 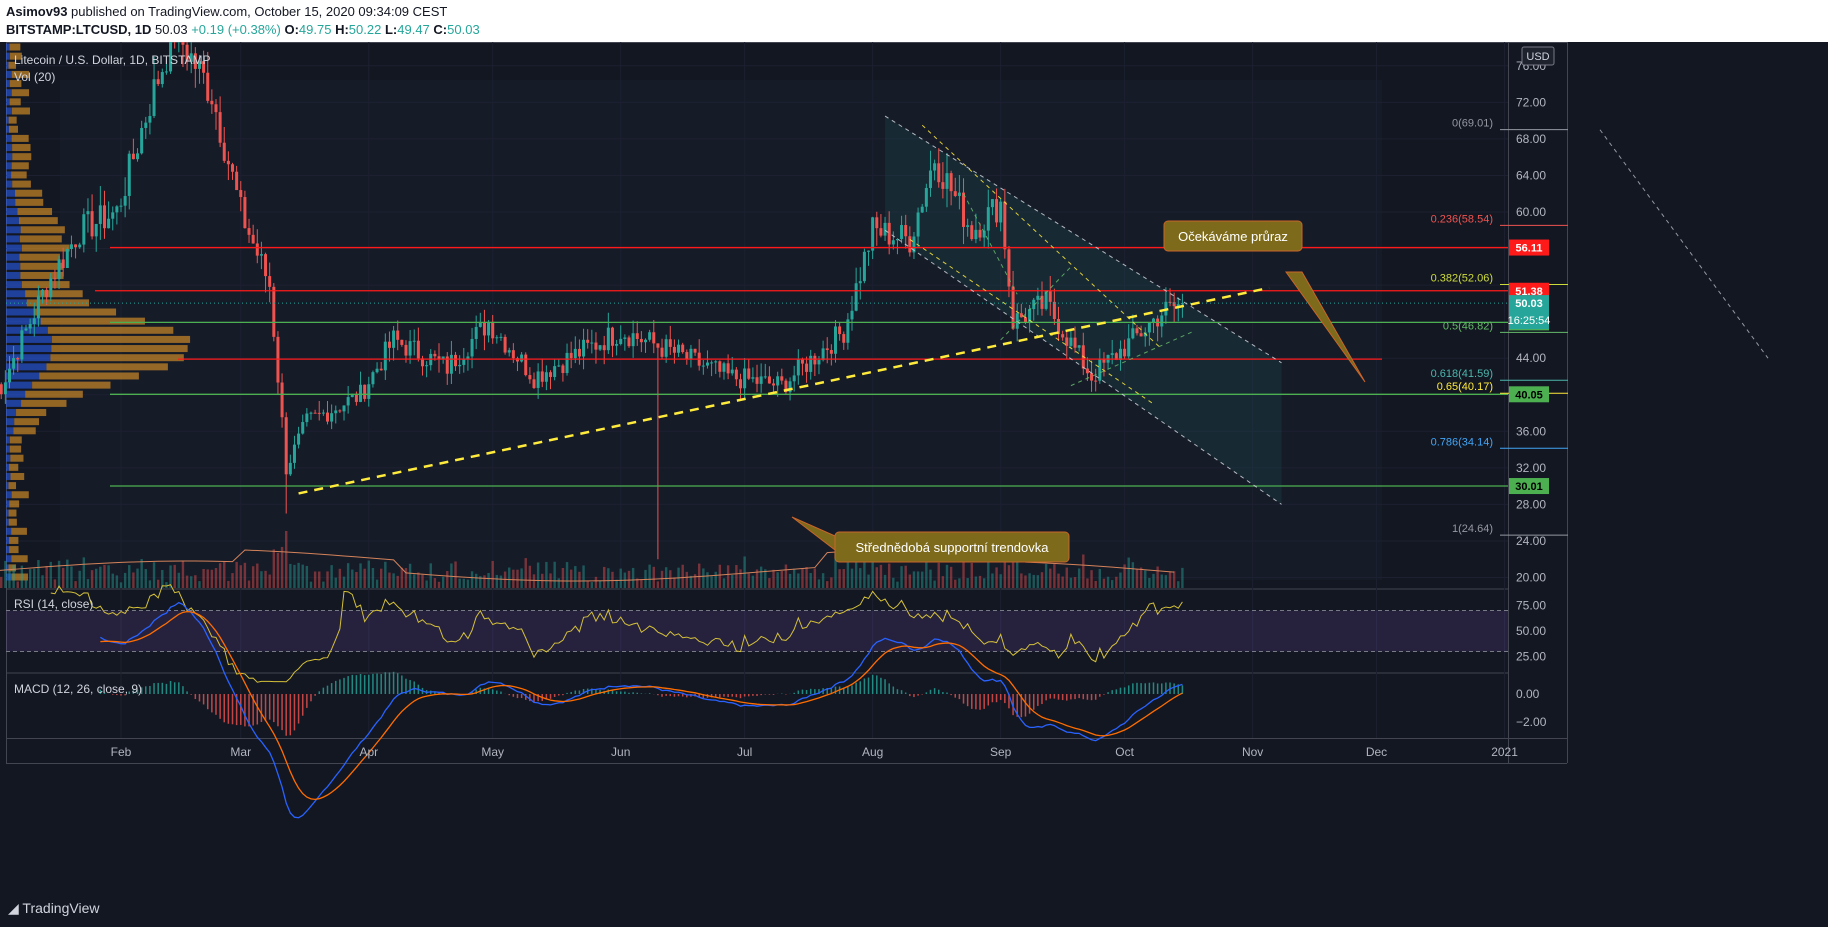 What do you see at coordinates (121, 752) in the screenshot?
I see `time-axis-label: Feb` at bounding box center [121, 752].